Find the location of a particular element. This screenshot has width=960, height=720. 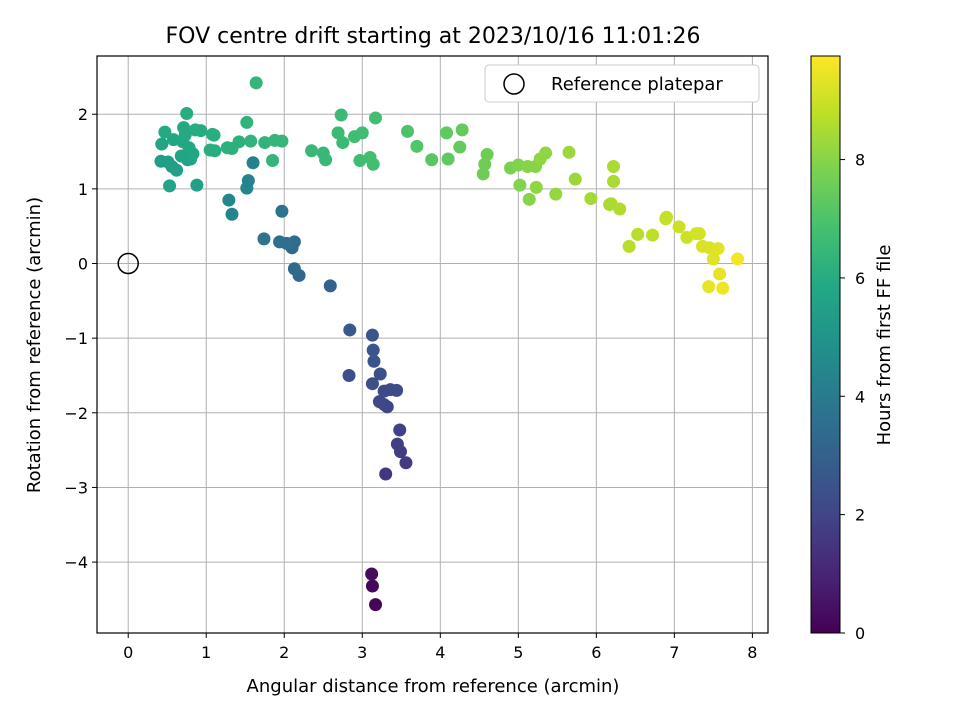

legend: Reference platepar is located at coordinates (622, 83).